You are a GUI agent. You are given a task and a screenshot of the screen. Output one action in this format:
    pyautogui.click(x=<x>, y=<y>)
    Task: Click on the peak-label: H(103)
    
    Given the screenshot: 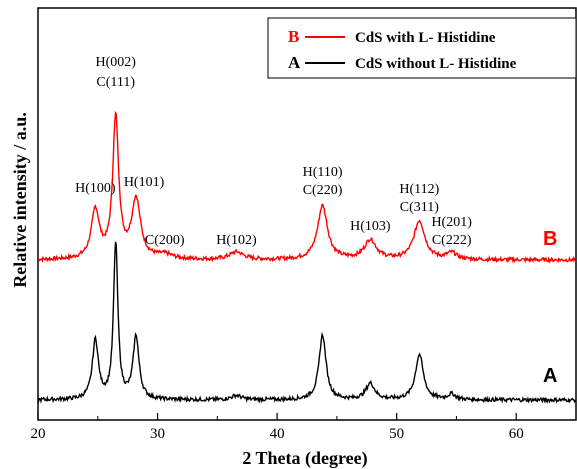 What is the action you would take?
    pyautogui.click(x=370, y=226)
    